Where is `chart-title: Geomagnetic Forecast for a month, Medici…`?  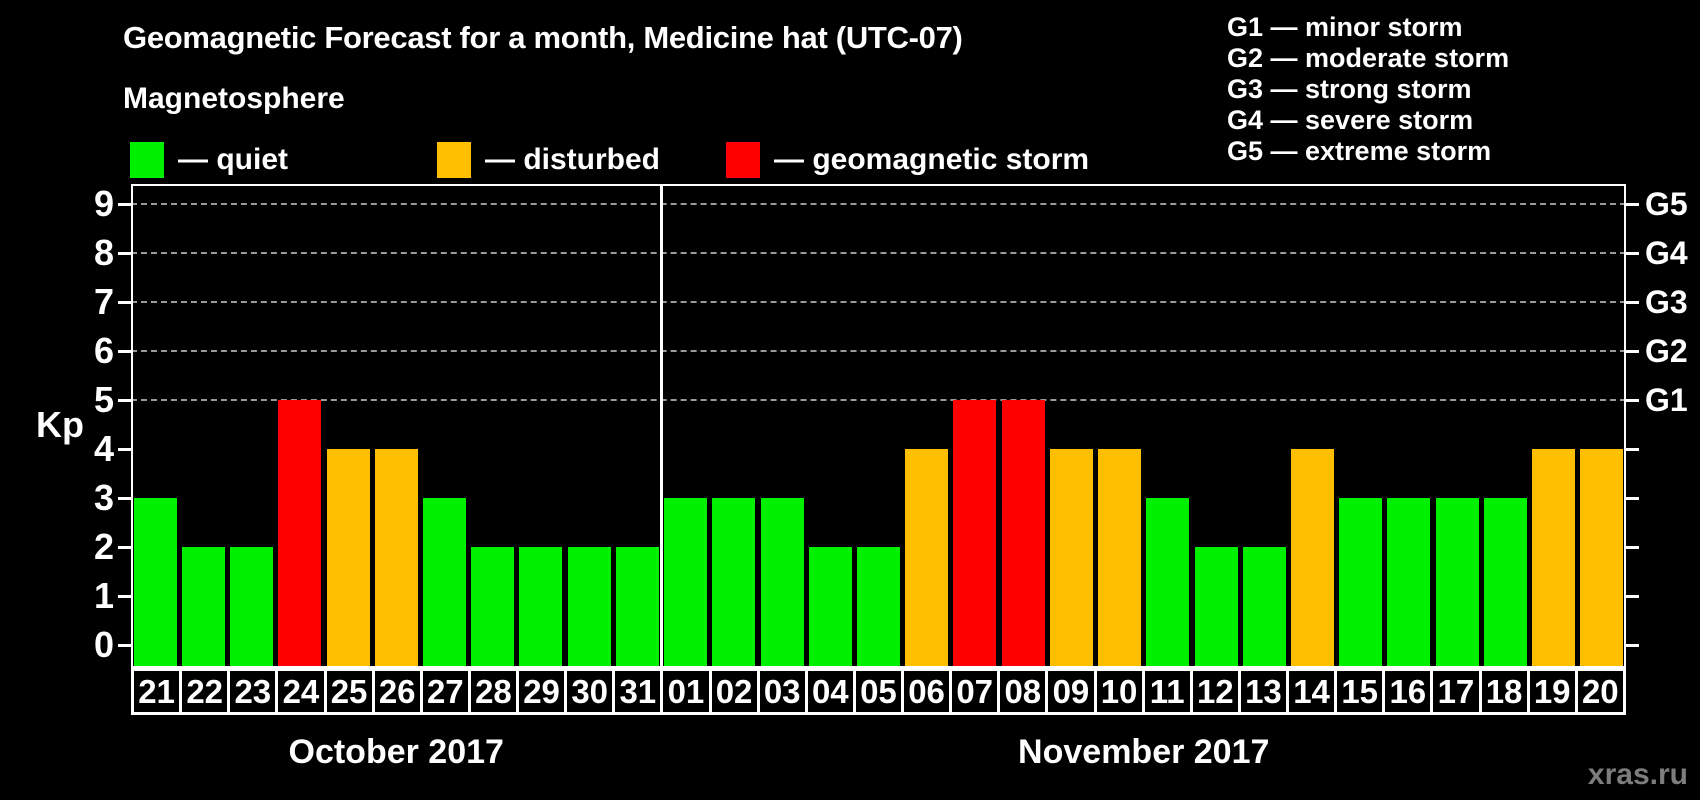 chart-title: Geomagnetic Forecast for a month, Medici… is located at coordinates (543, 37).